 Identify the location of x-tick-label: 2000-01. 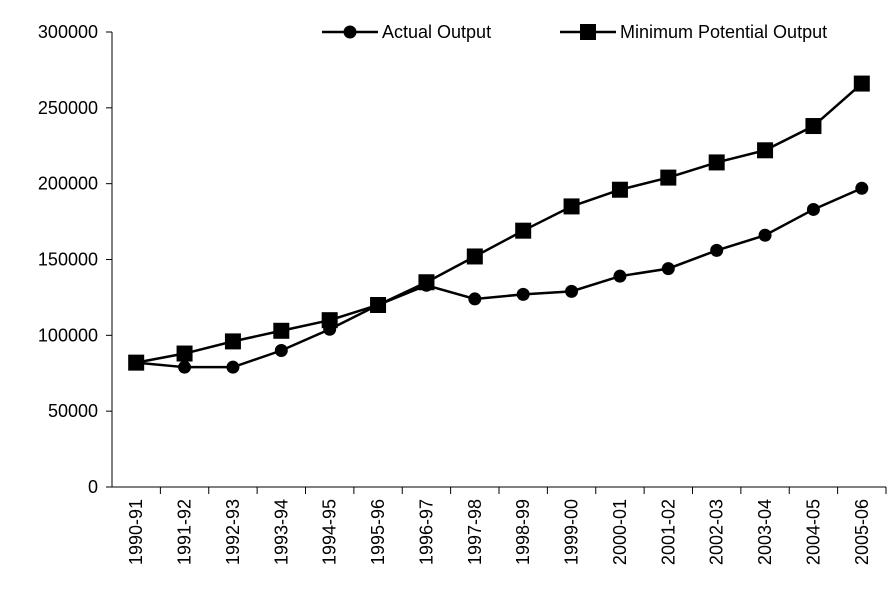
(620, 532).